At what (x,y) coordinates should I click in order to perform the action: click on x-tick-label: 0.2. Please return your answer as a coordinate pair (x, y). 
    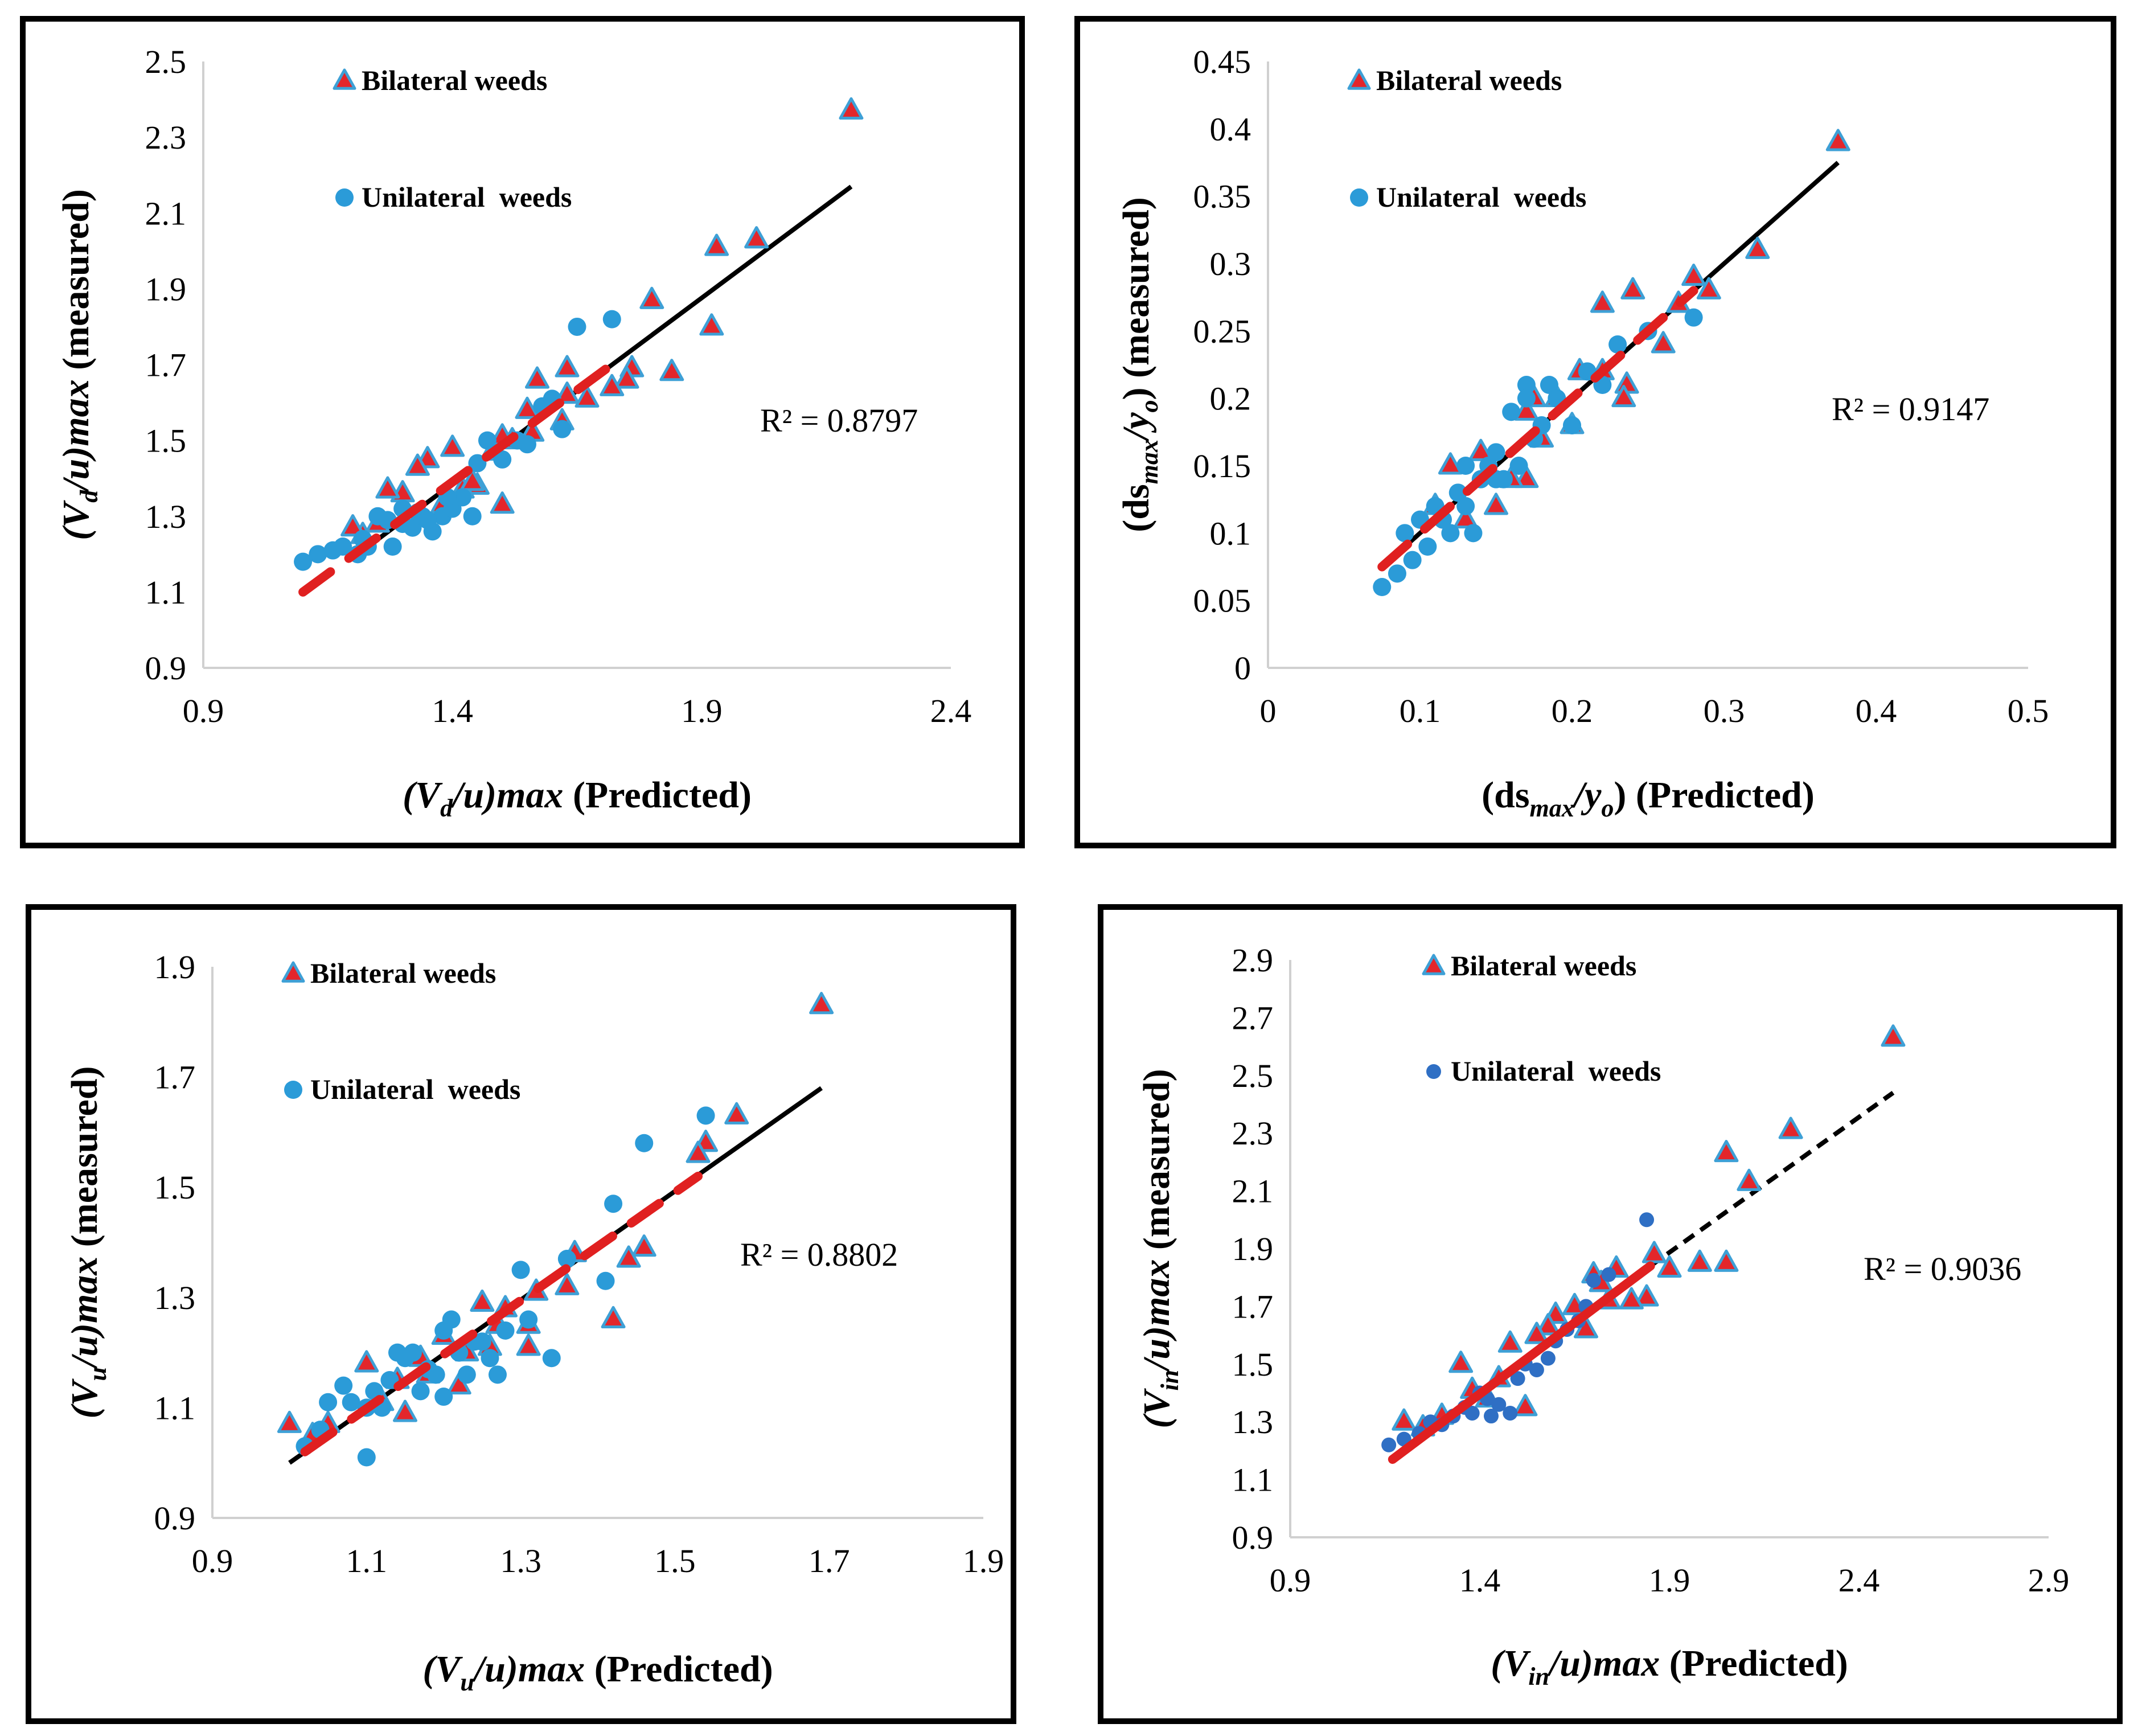
    Looking at the image, I should click on (1572, 710).